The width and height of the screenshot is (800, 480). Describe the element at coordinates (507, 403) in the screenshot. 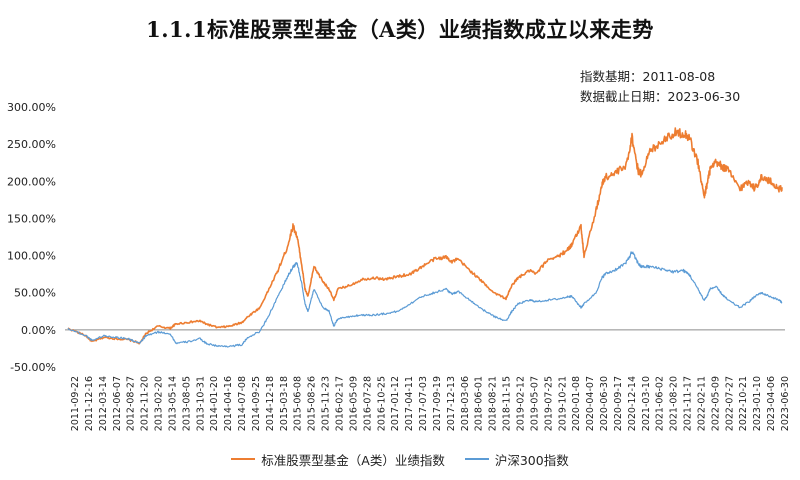

I see `x-tick-label: 2018-11-15` at that location.